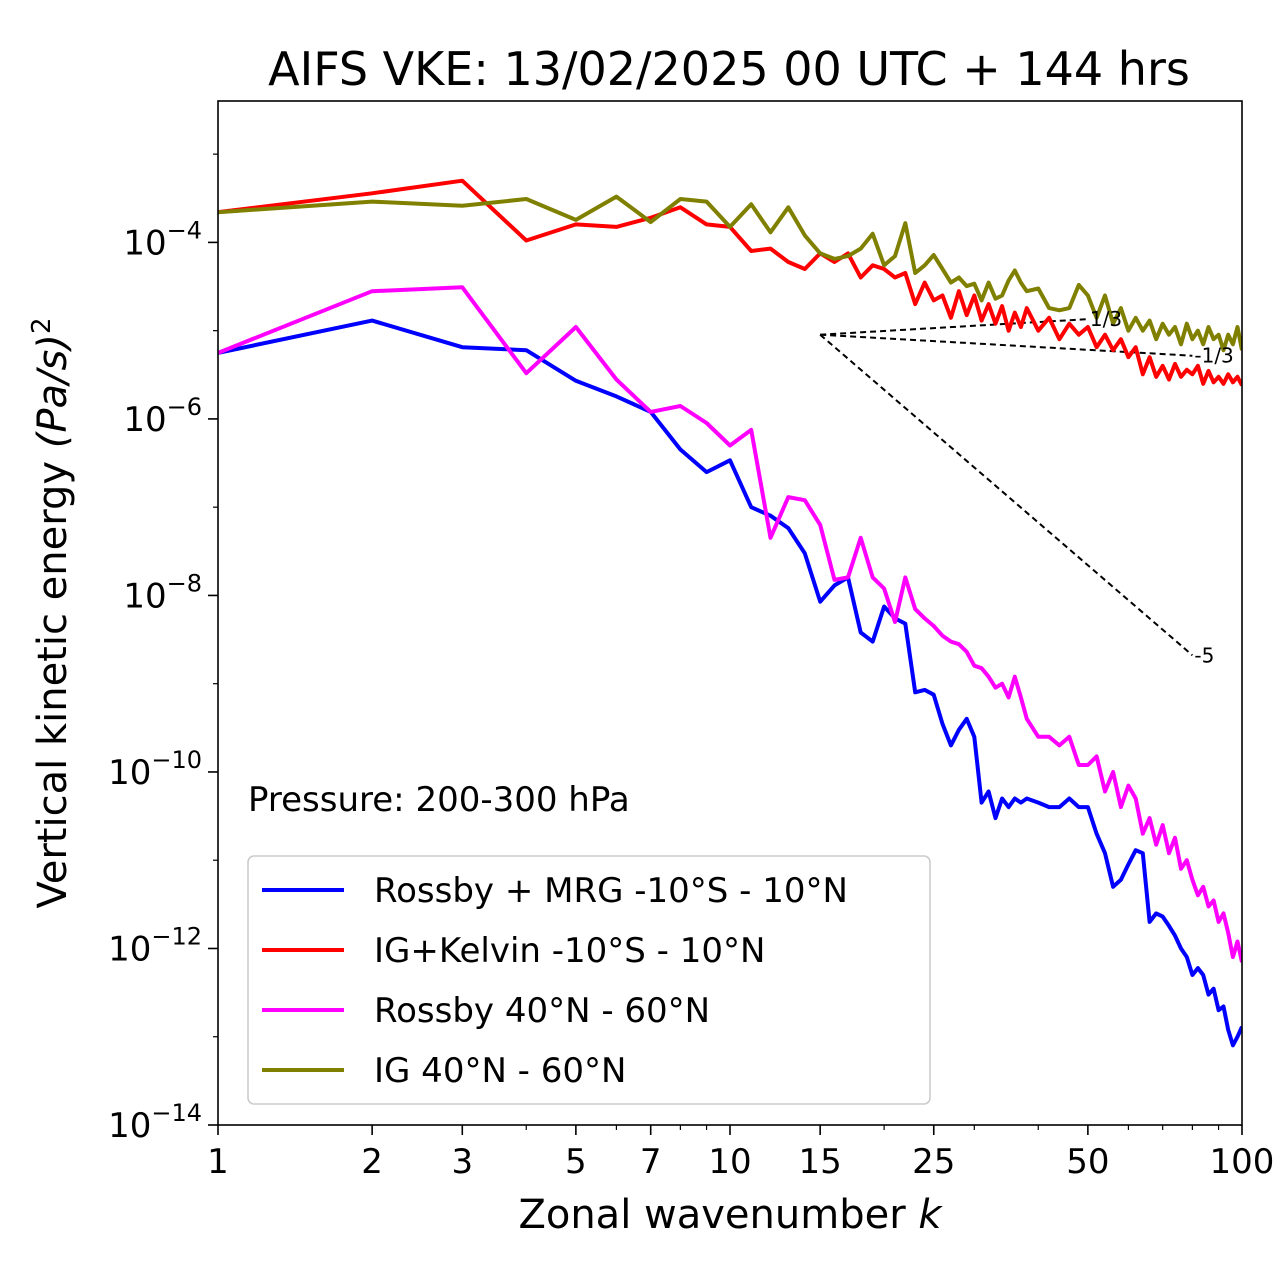 This screenshot has height=1288, width=1280. Describe the element at coordinates (569, 951) in the screenshot. I see `legend-label: IG+Kelvin -10°S - 10°N` at that location.